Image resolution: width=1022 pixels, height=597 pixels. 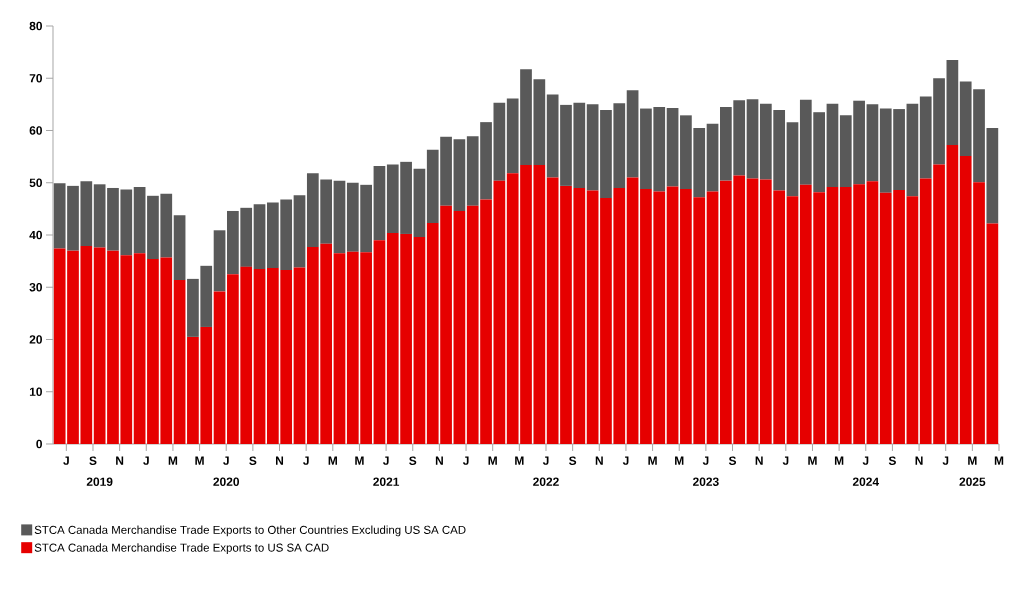 What do you see at coordinates (35, 339) in the screenshot?
I see `y-tick-label: 20` at bounding box center [35, 339].